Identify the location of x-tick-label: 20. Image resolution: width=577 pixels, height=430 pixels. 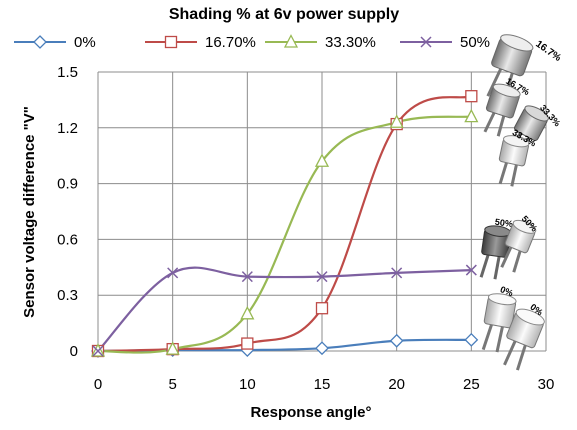
(396, 384).